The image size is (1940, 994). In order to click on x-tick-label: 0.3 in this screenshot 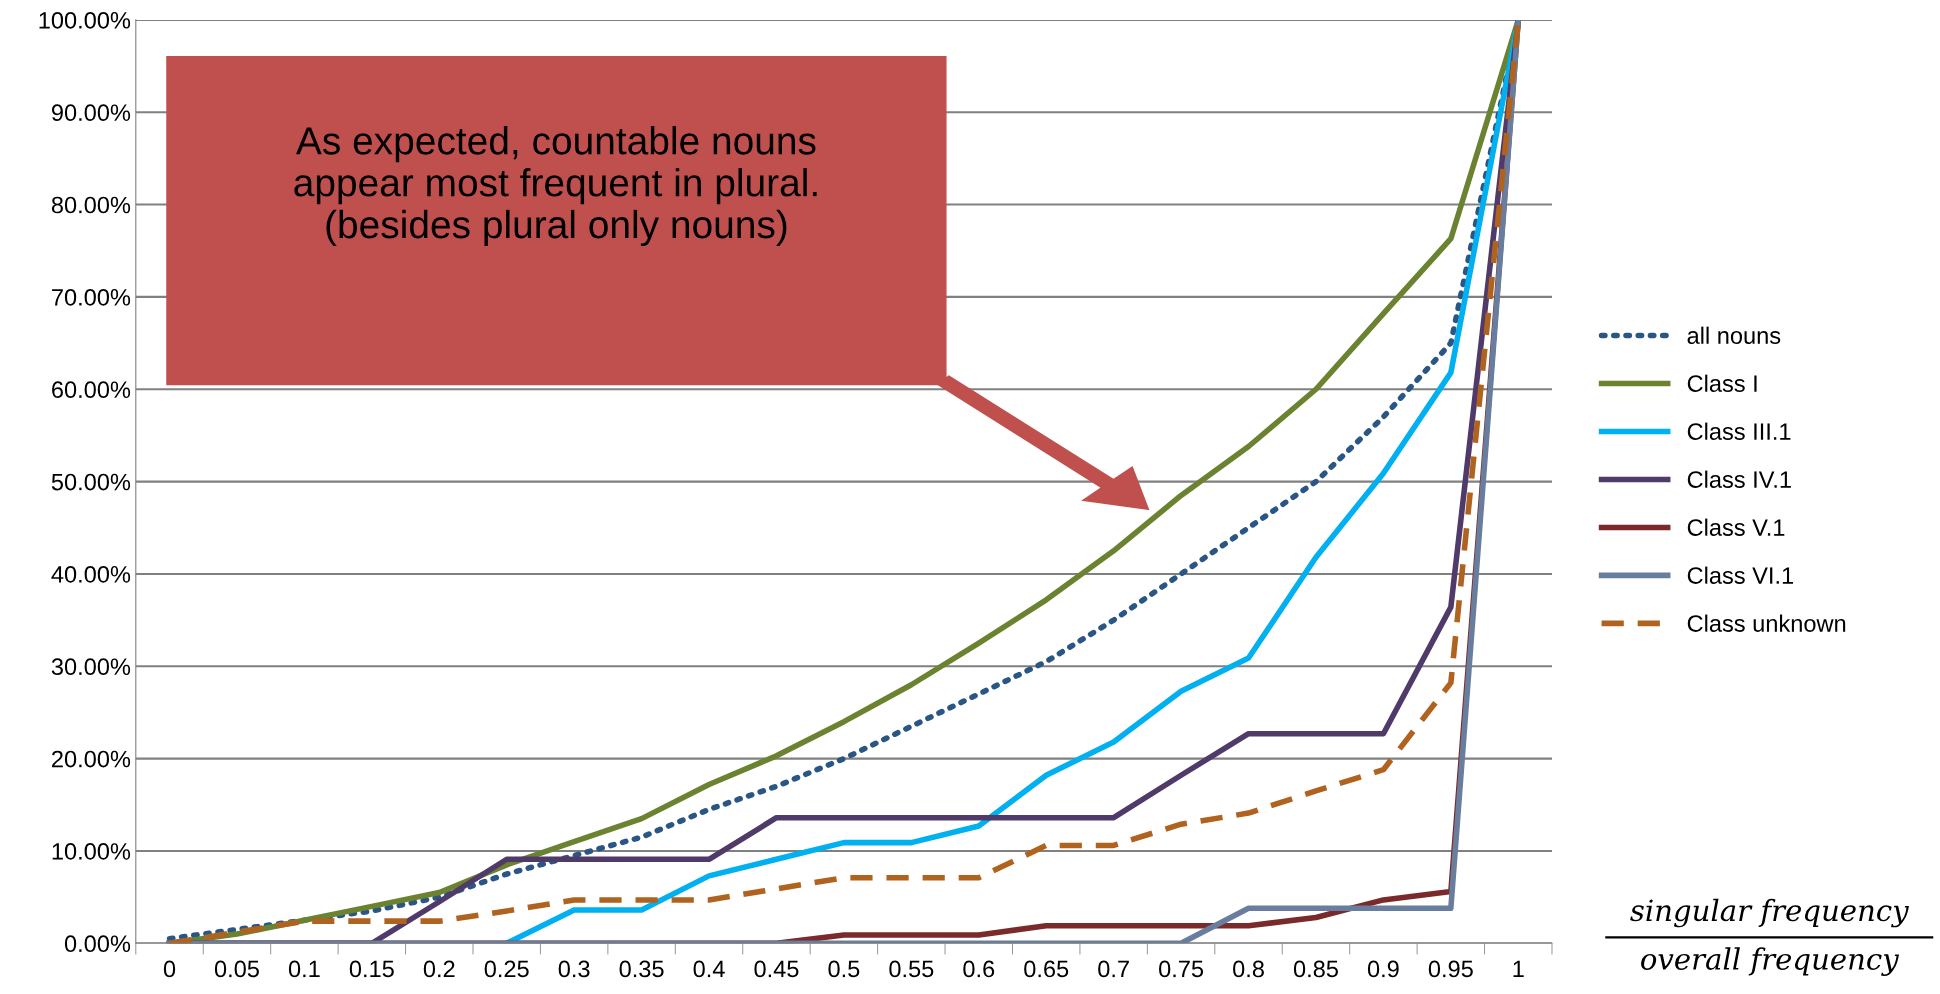, I will do `click(574, 969)`.